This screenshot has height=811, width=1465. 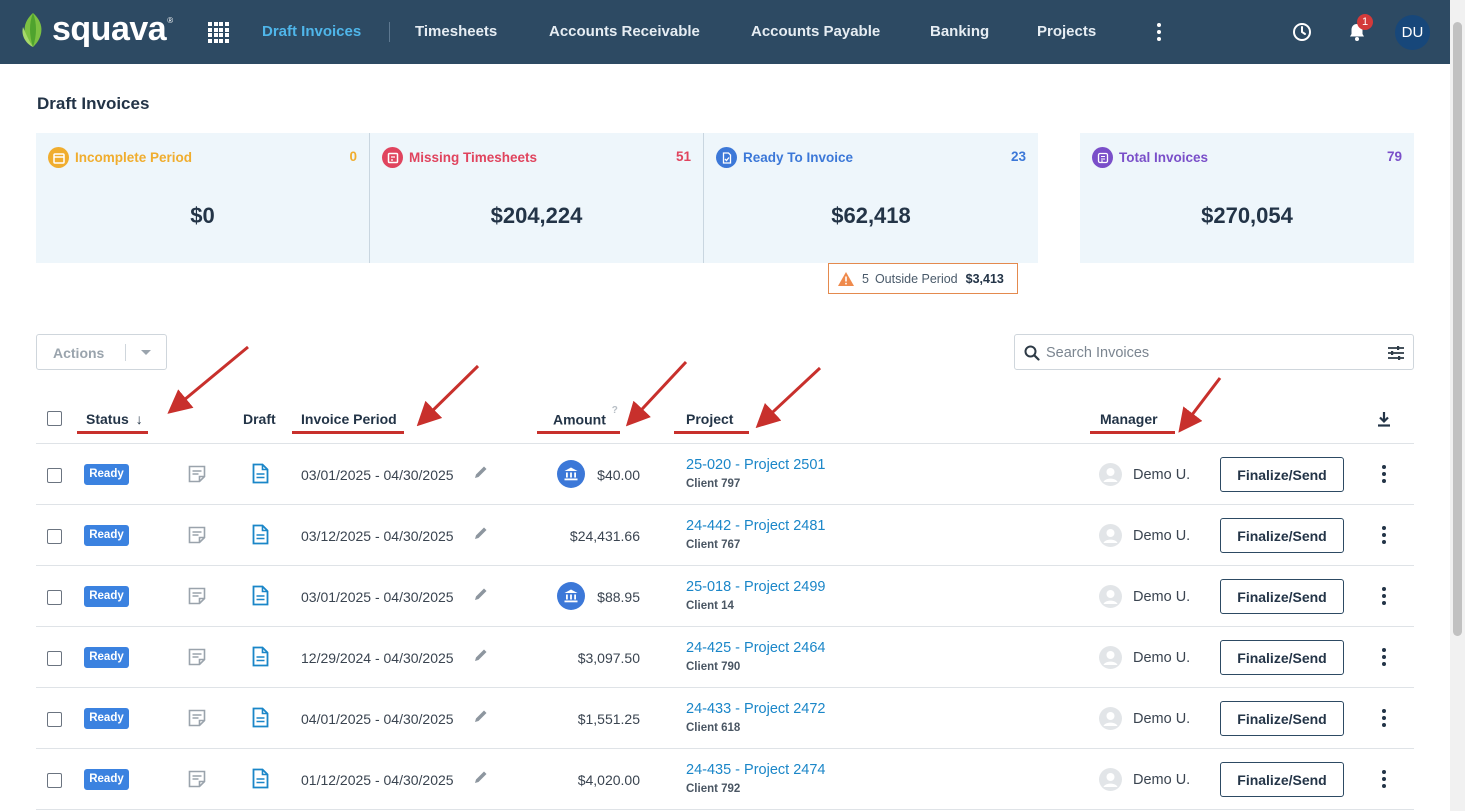 I want to click on nav-accounts-payable: Accounts Payable, so click(x=816, y=31).